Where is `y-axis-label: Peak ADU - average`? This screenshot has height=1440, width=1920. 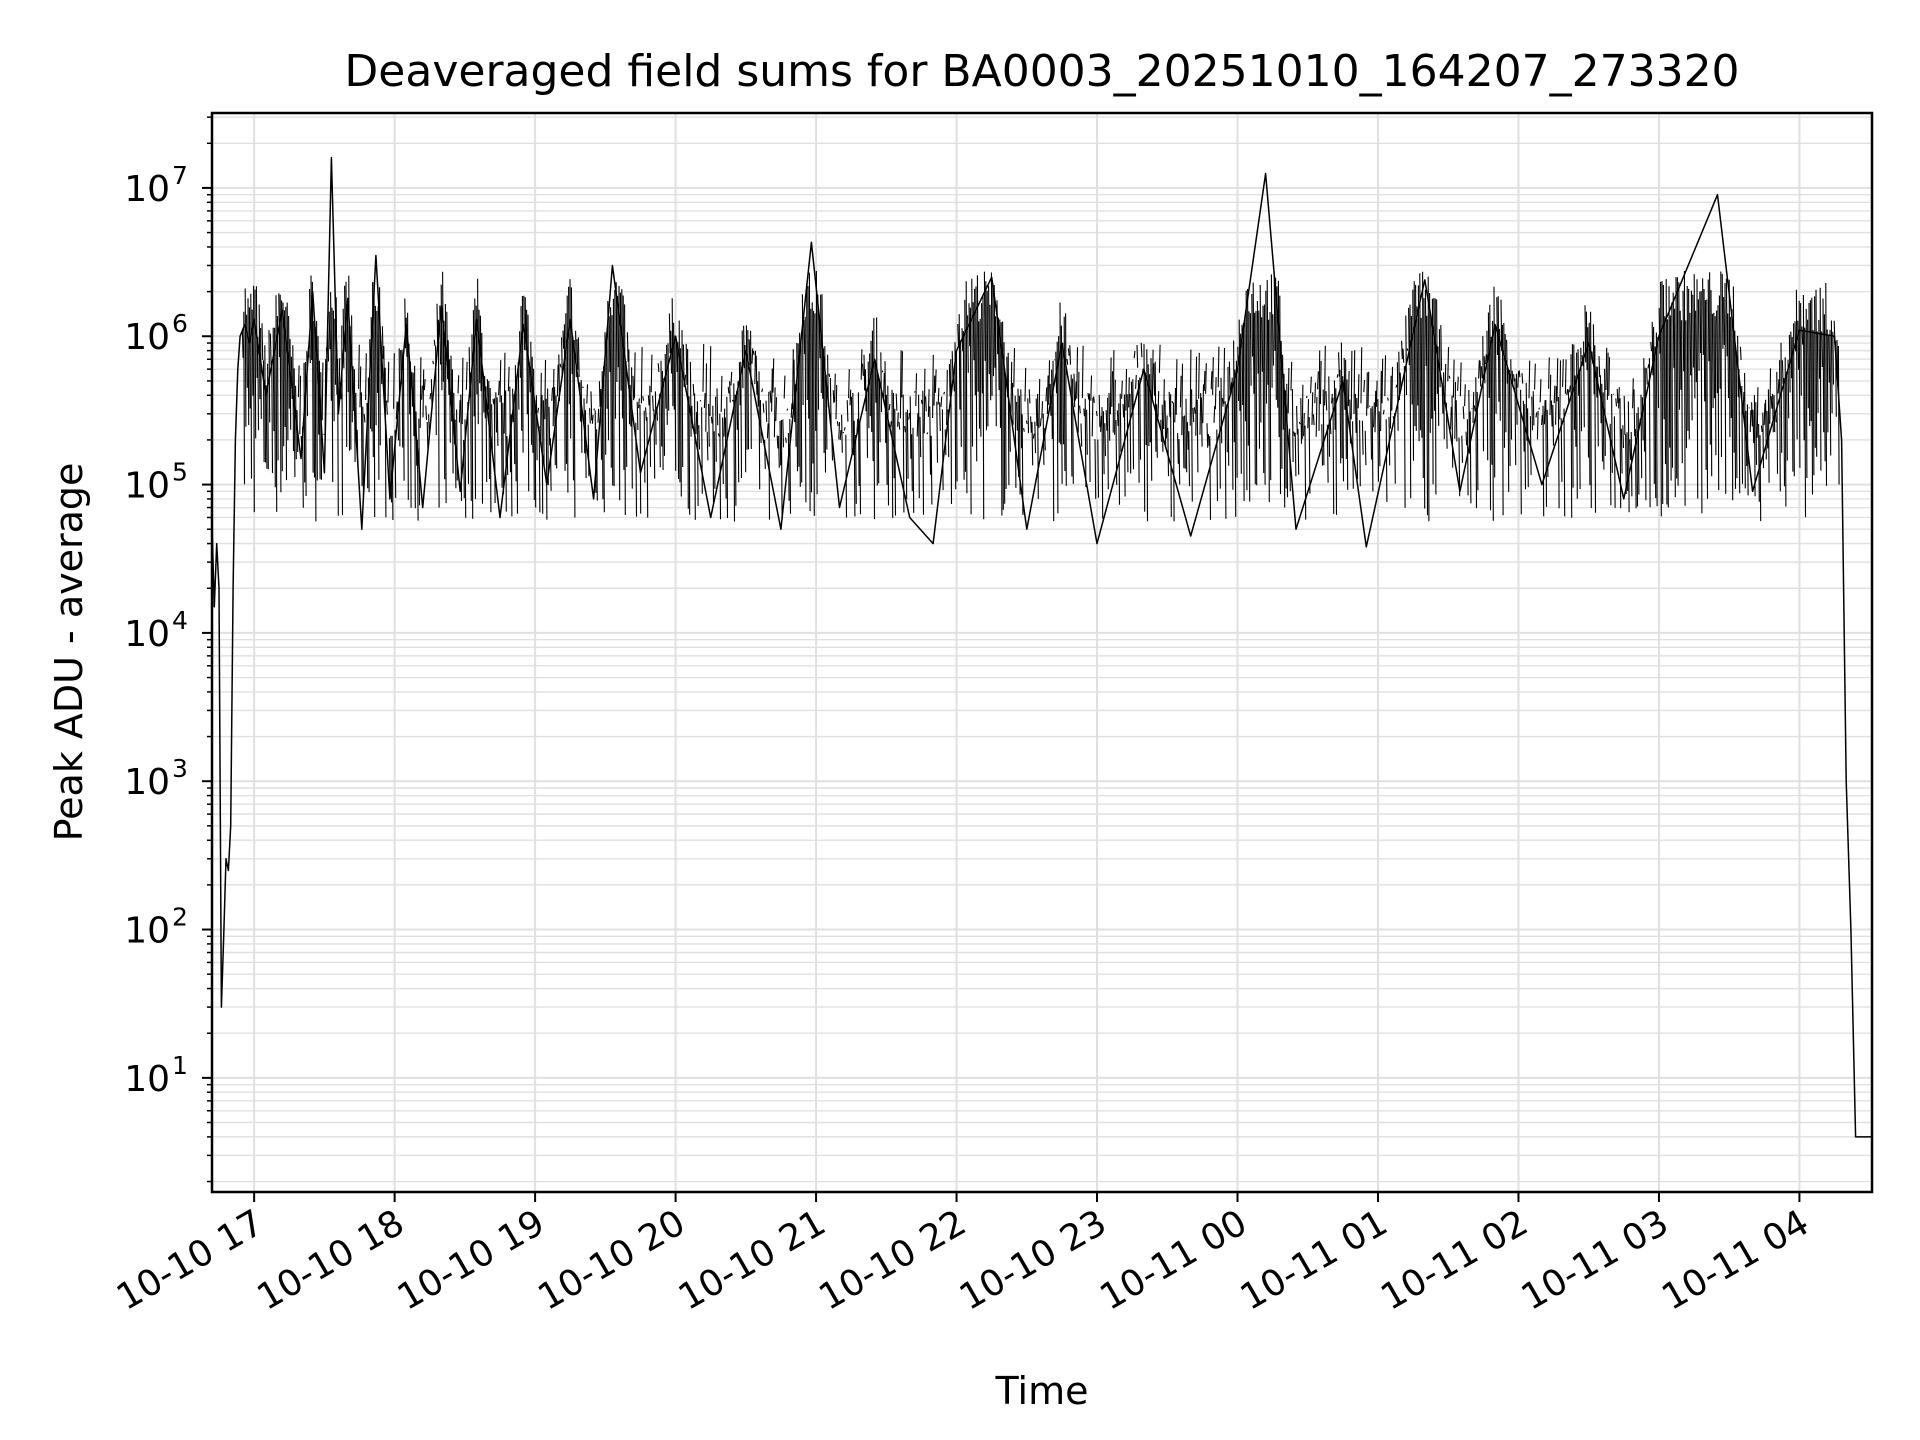
y-axis-label: Peak ADU - average is located at coordinates (69, 652).